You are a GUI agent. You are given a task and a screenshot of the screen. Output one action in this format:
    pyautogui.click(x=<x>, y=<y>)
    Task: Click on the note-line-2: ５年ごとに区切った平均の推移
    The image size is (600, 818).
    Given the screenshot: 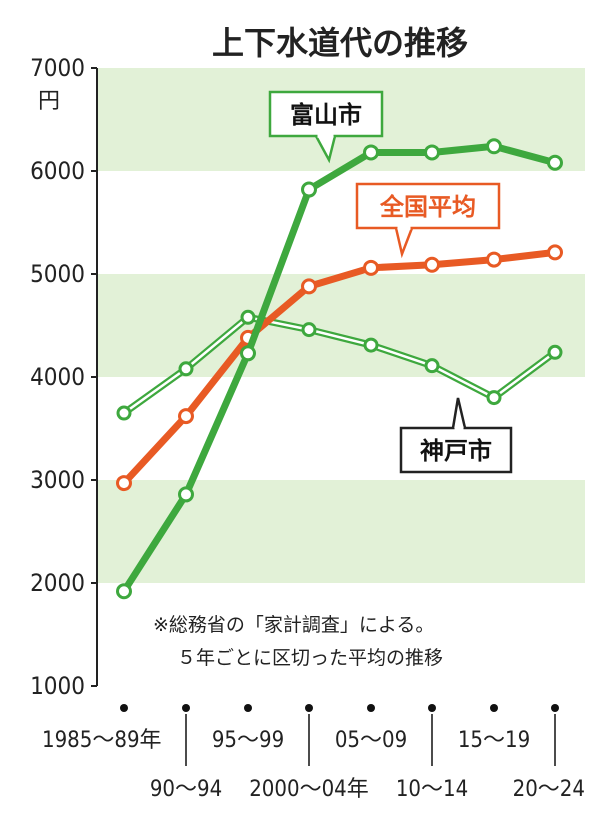 What is the action you would take?
    pyautogui.click(x=310, y=658)
    